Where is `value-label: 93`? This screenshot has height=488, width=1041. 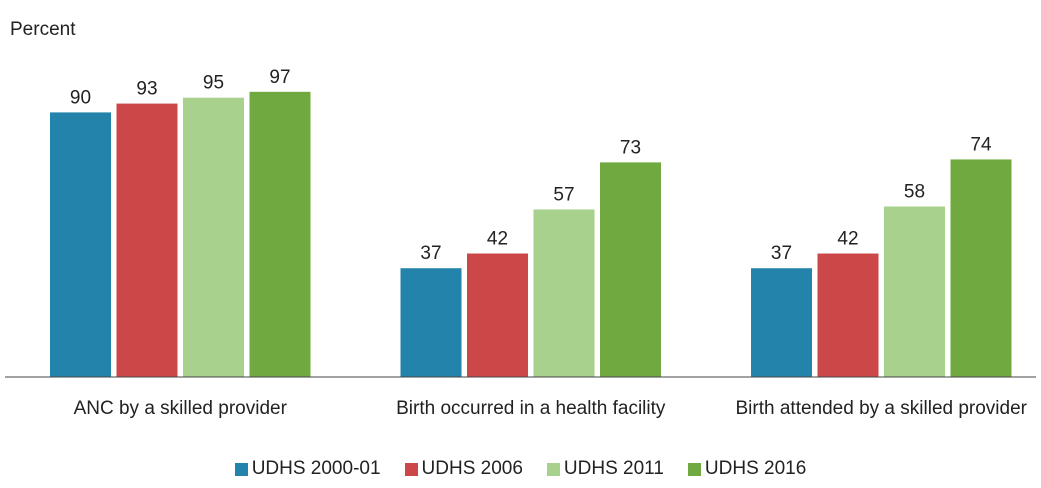
value-label: 93 is located at coordinates (146, 89).